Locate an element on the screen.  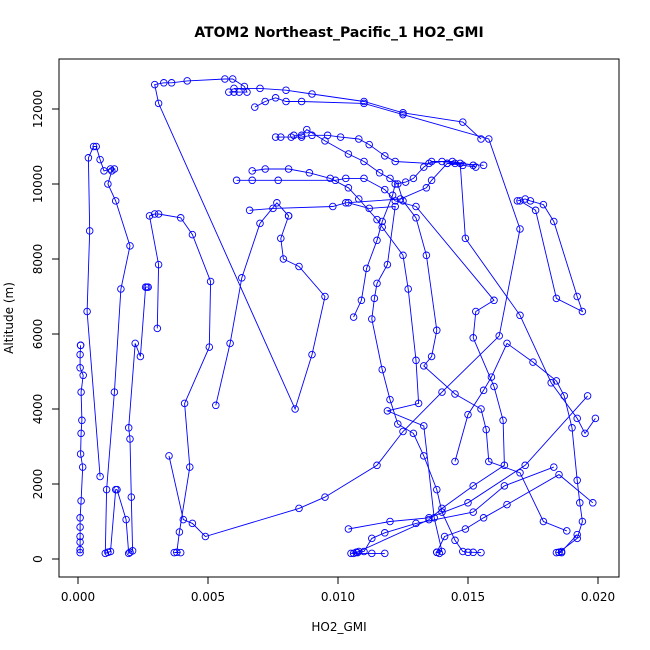
x-tick-label: 0.010 is located at coordinates (338, 597).